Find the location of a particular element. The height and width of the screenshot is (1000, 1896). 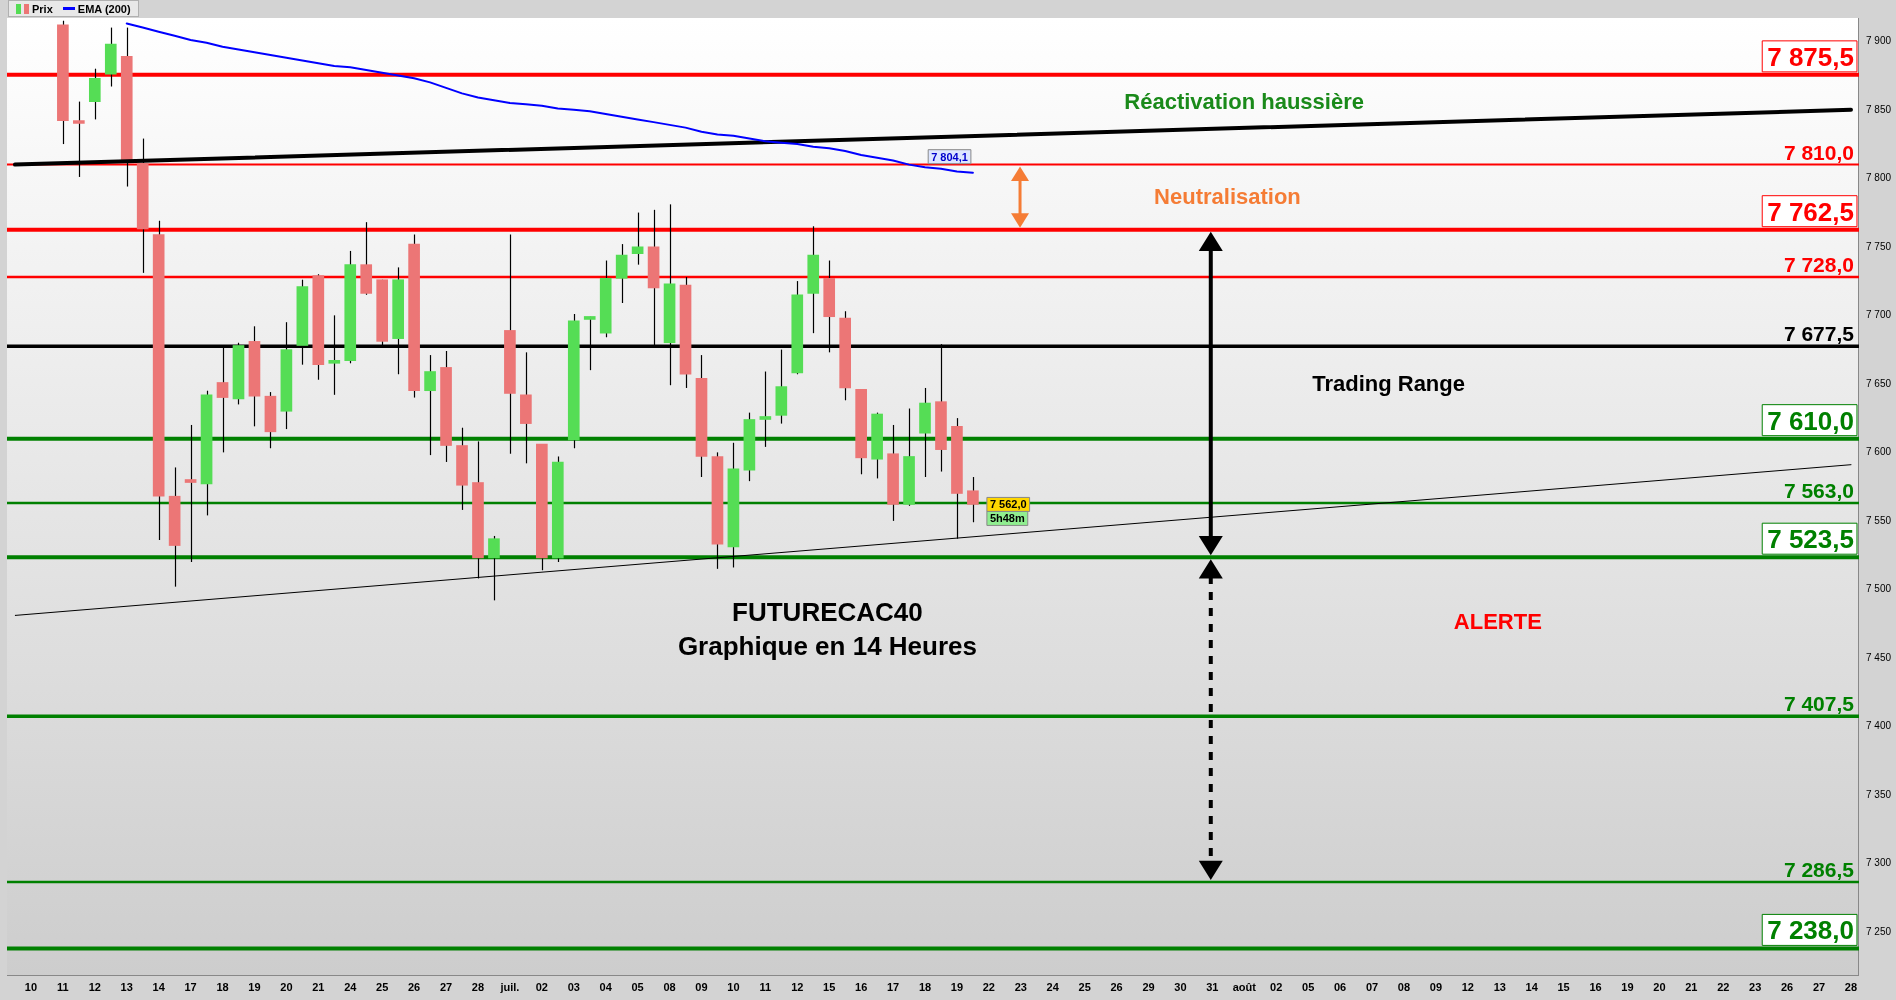

ref-line-label: 7 610,0 is located at coordinates (1810, 420).